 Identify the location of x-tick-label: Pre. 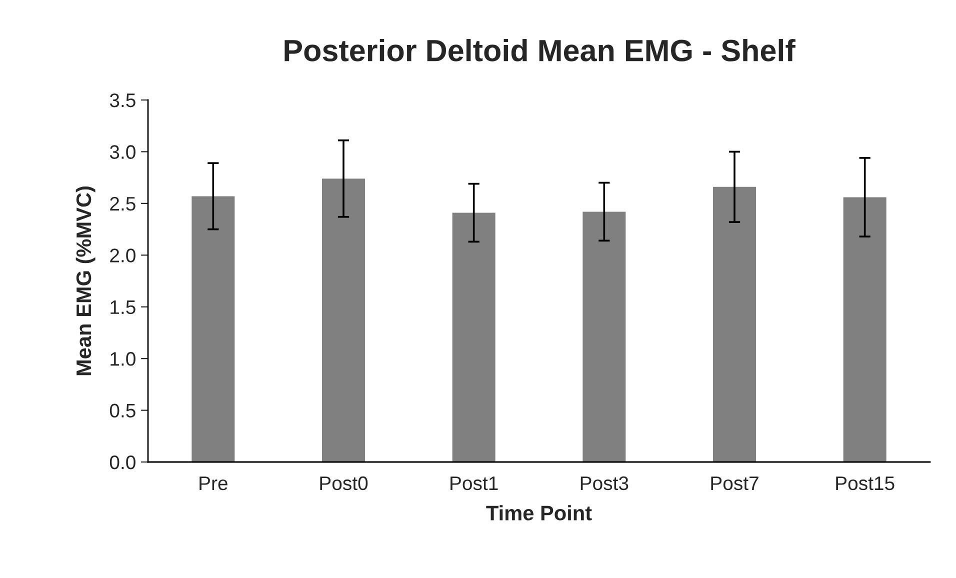
(214, 483).